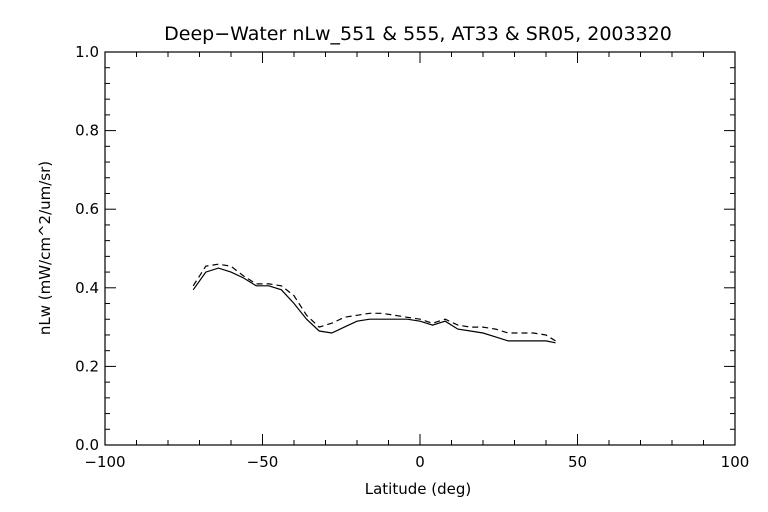  I want to click on x-tick-label: 100, so click(735, 462).